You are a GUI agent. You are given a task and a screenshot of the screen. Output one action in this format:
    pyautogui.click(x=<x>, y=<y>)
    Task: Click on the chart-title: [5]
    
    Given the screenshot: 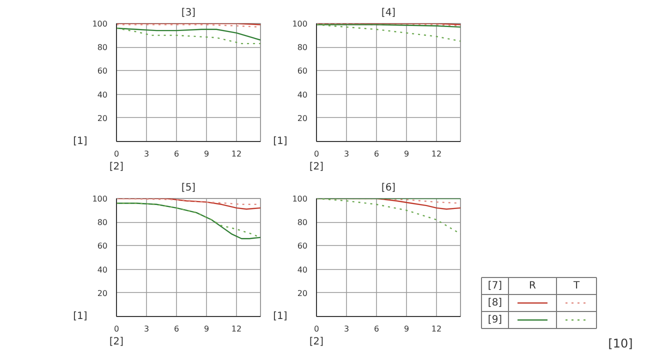 What is the action you would take?
    pyautogui.click(x=188, y=188)
    